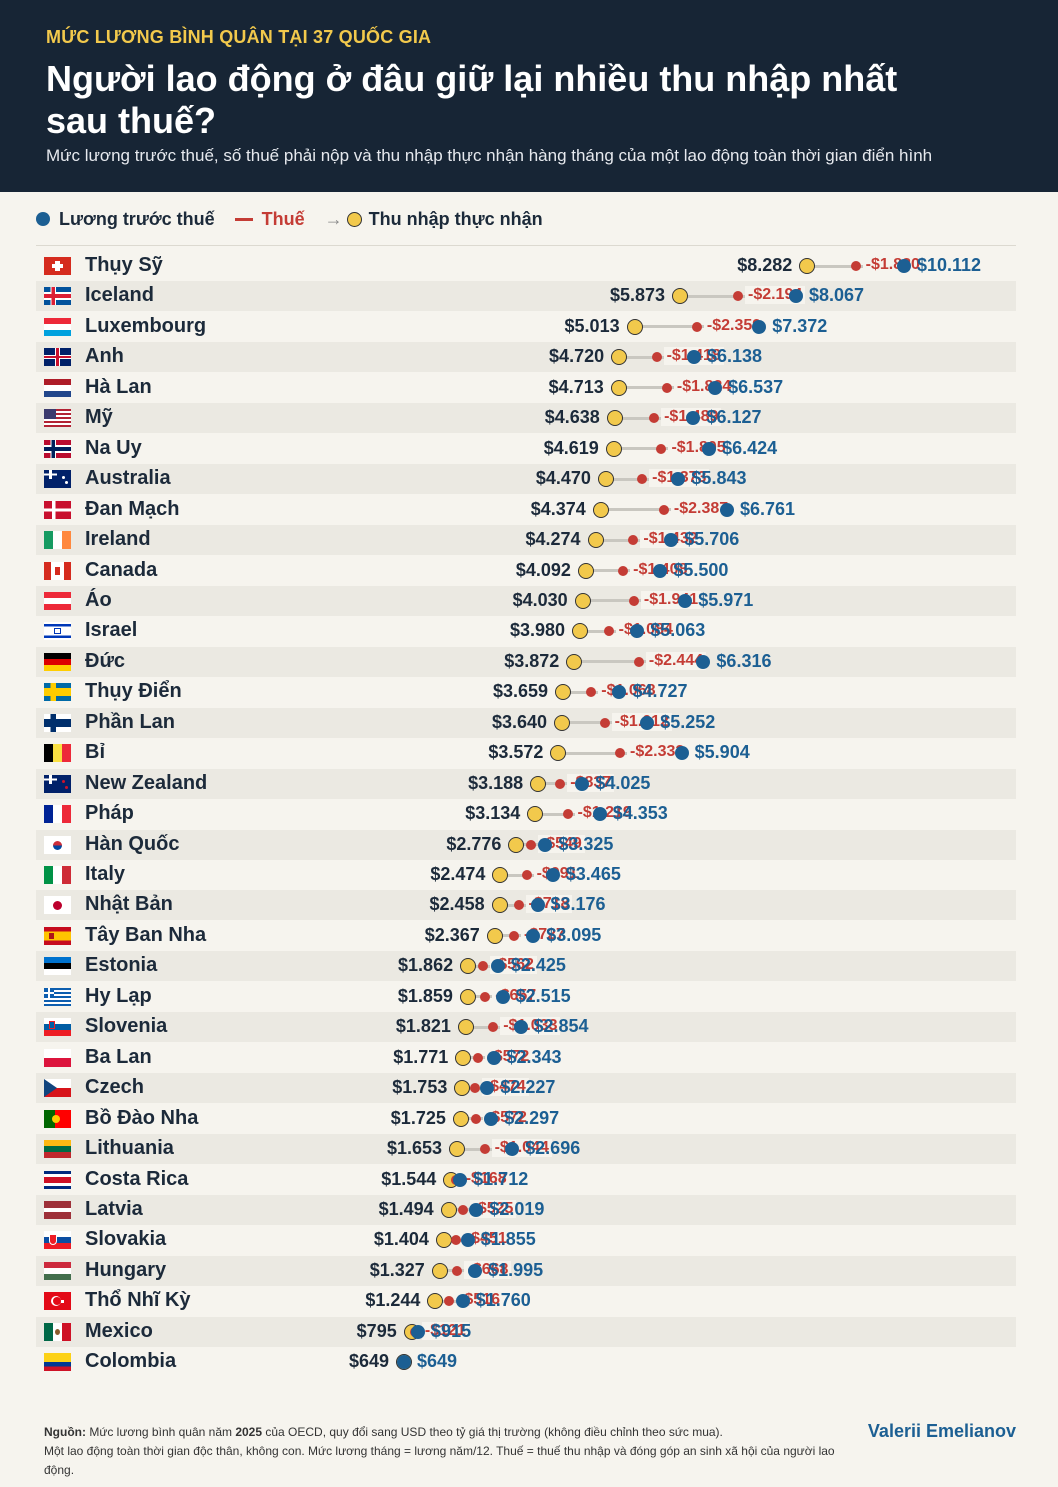 Image resolution: width=1058 pixels, height=1487 pixels. What do you see at coordinates (65, 1432) in the screenshot?
I see `source-label: Nguồn:` at bounding box center [65, 1432].